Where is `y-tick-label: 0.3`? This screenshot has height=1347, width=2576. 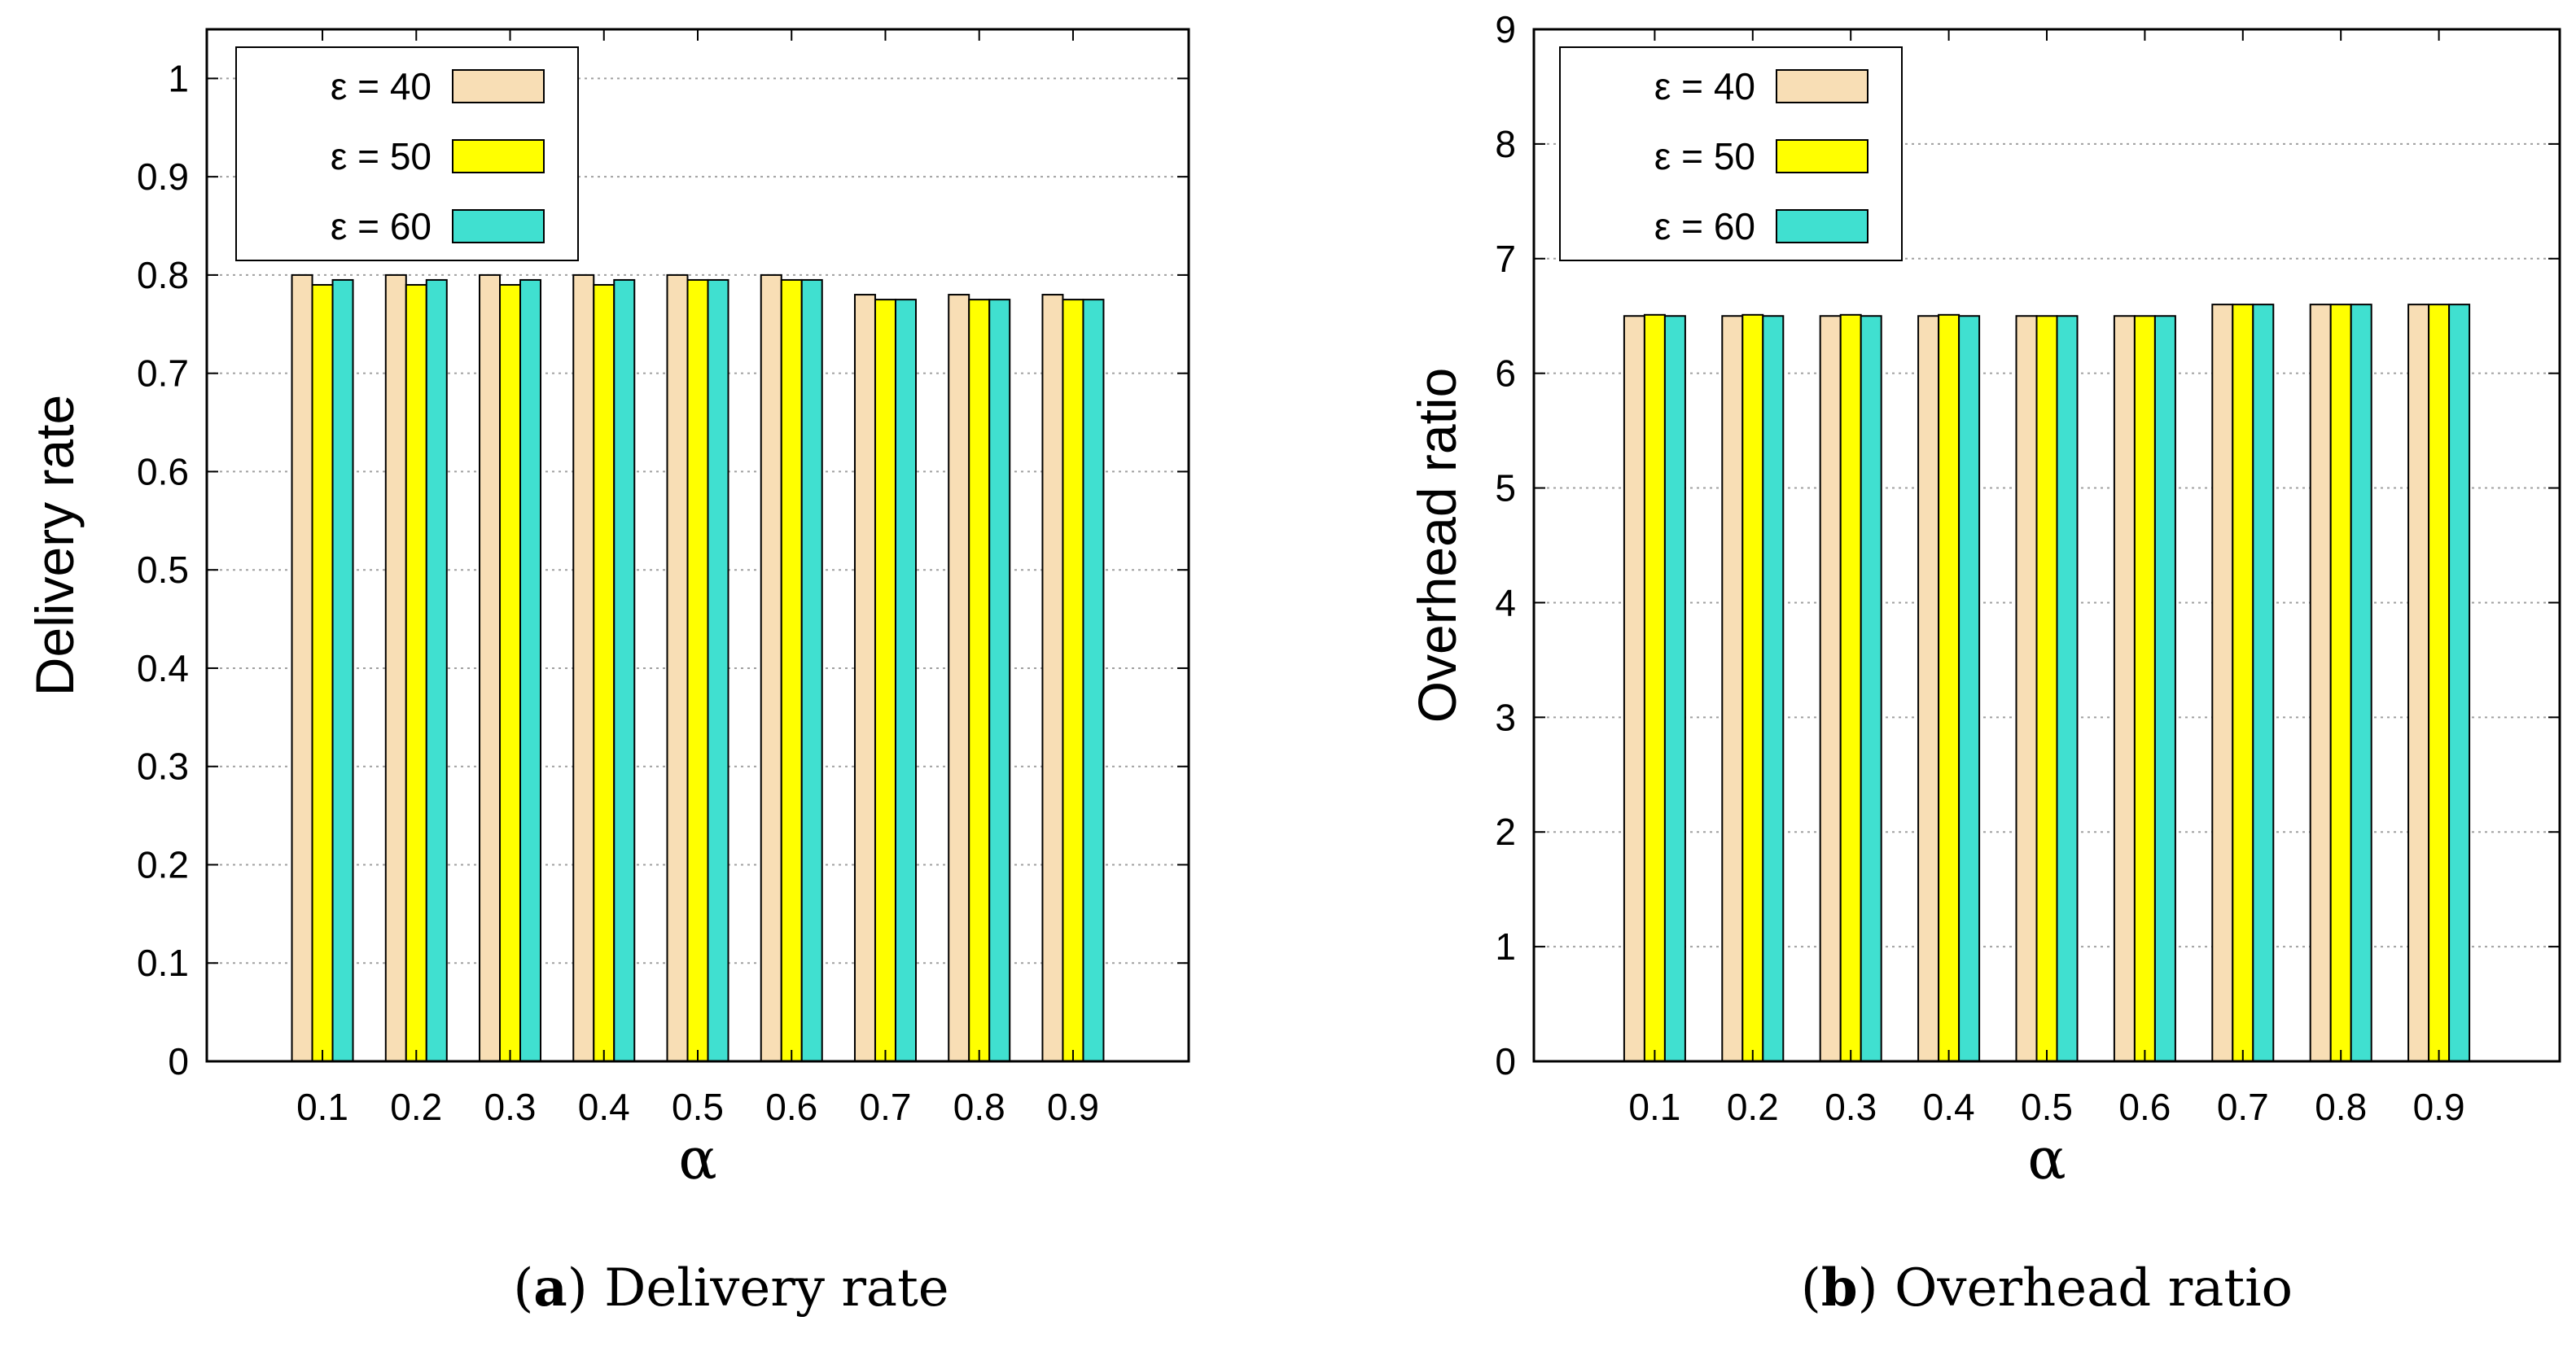 y-tick-label: 0.3 is located at coordinates (163, 767).